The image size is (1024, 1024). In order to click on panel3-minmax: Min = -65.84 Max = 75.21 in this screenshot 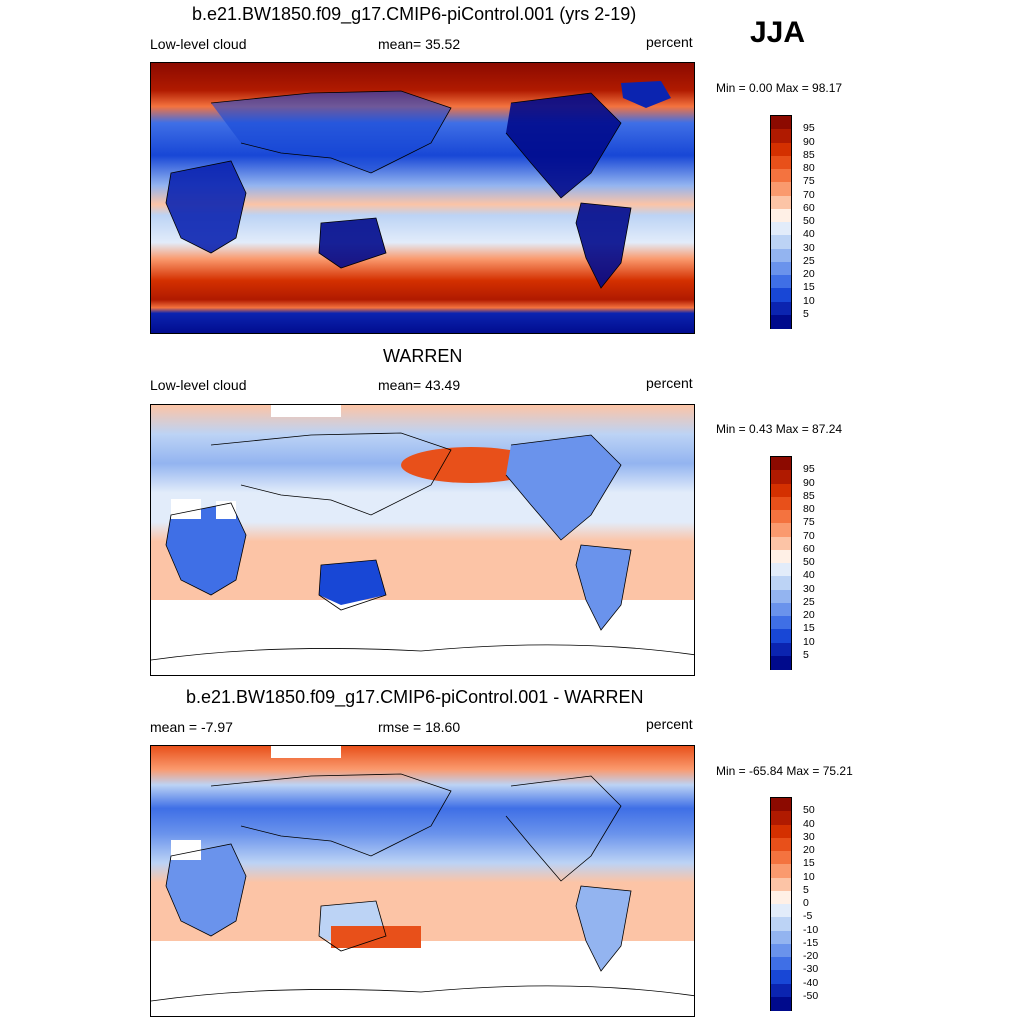, I will do `click(784, 771)`.